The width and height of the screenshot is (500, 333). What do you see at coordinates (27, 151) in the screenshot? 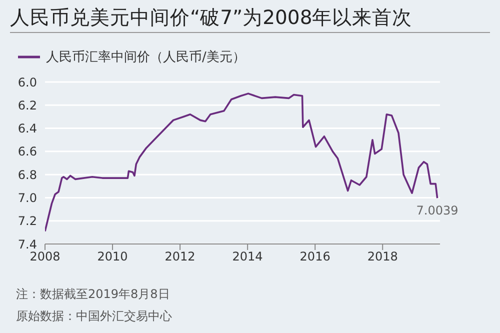
I see `y-tick-label: 6.6` at bounding box center [27, 151].